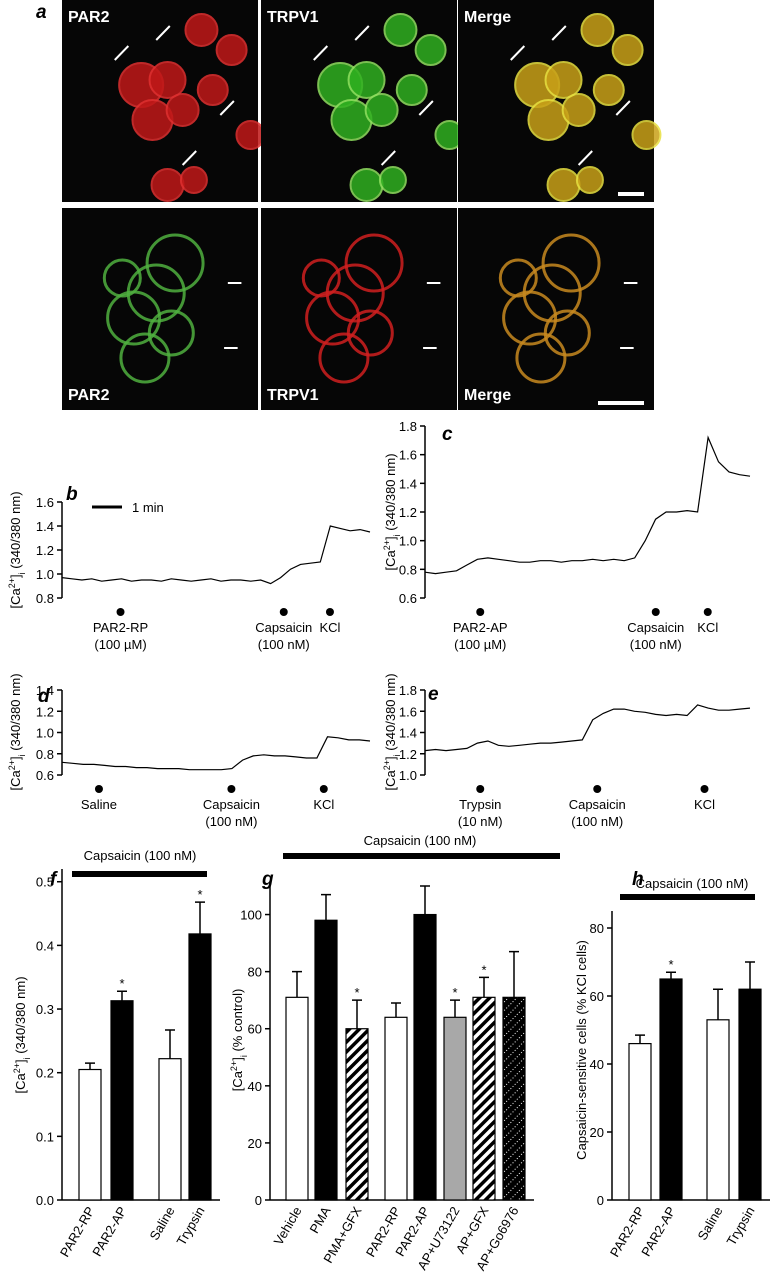 The height and width of the screenshot is (1280, 770). I want to click on panel-letter: d, so click(44, 696).